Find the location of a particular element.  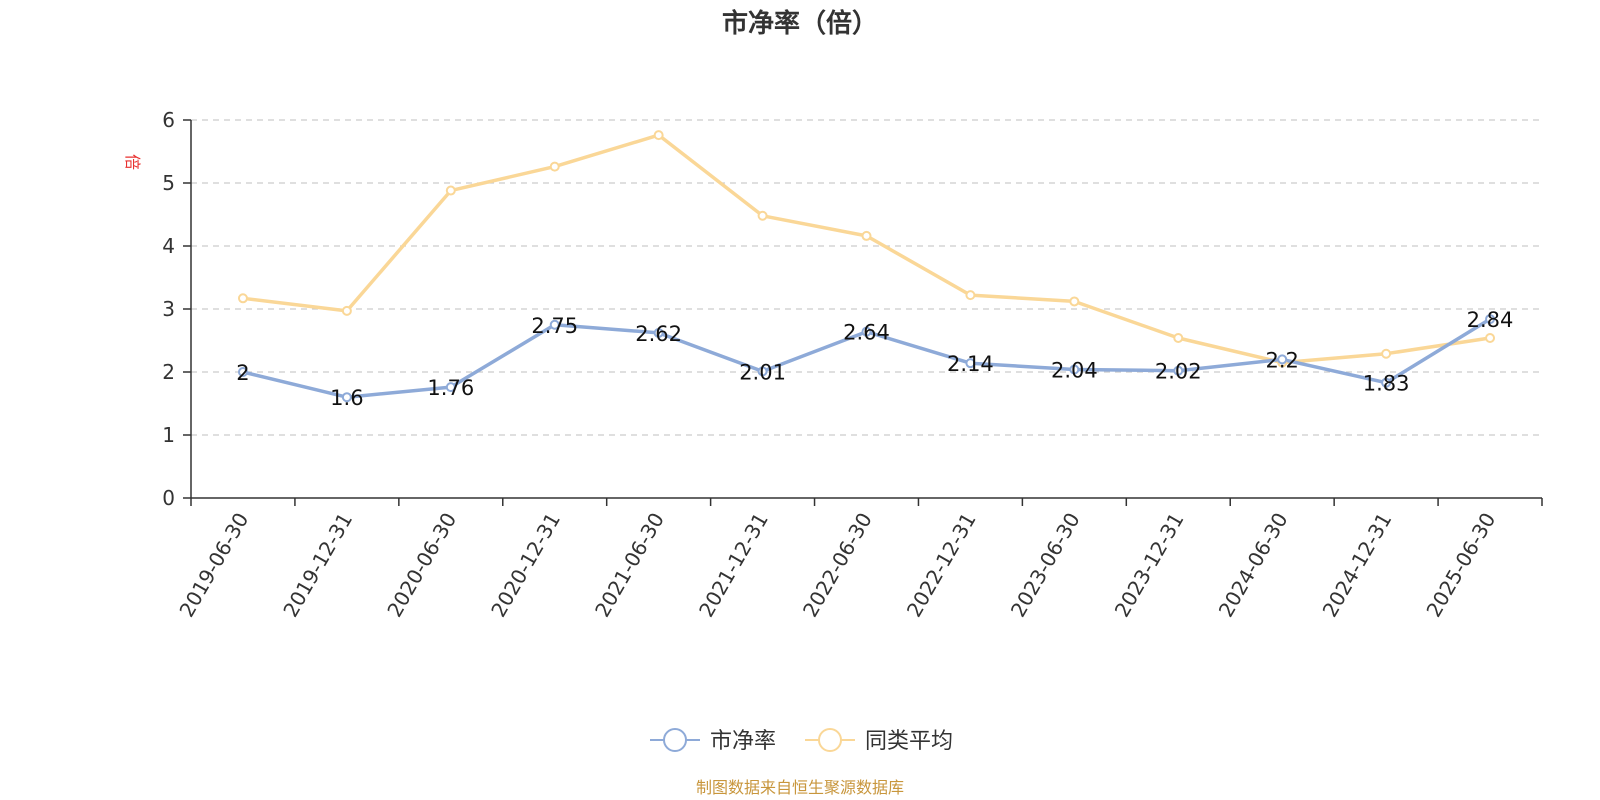

legend: 市净率 同类平均 is located at coordinates (801, 741).